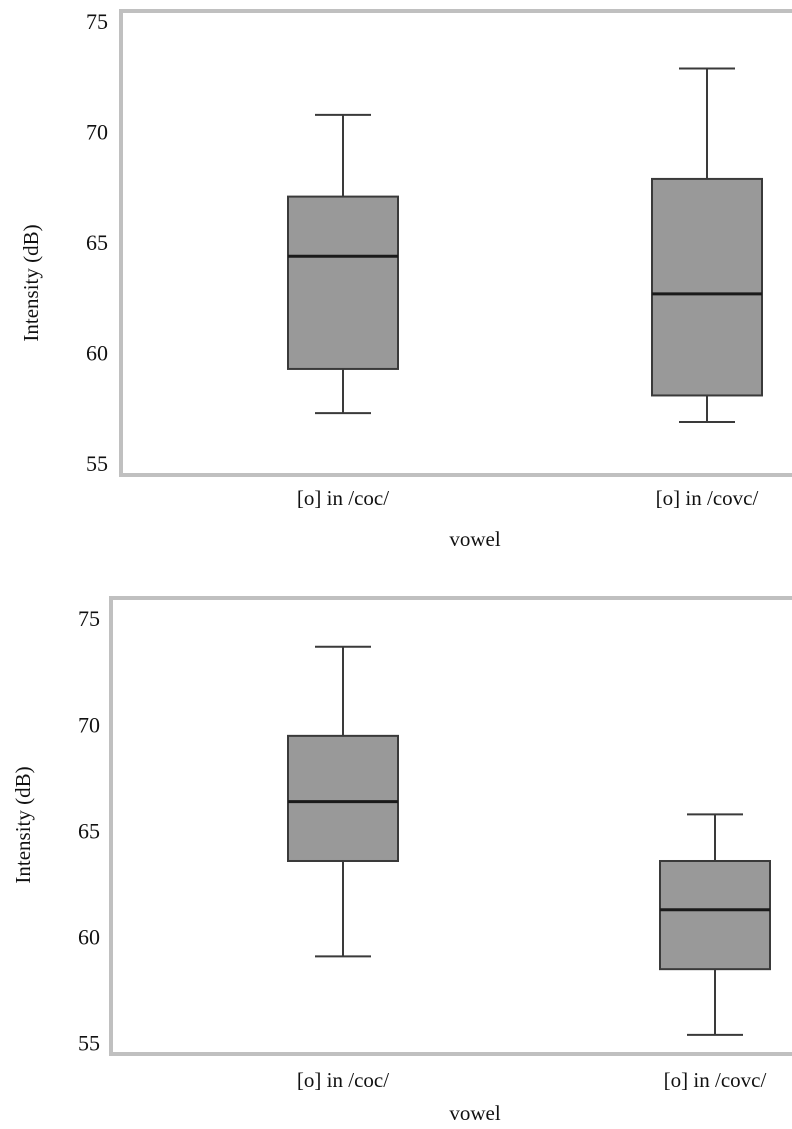  I want to click on chart-2-y-tick-label: 60, so click(89, 936).